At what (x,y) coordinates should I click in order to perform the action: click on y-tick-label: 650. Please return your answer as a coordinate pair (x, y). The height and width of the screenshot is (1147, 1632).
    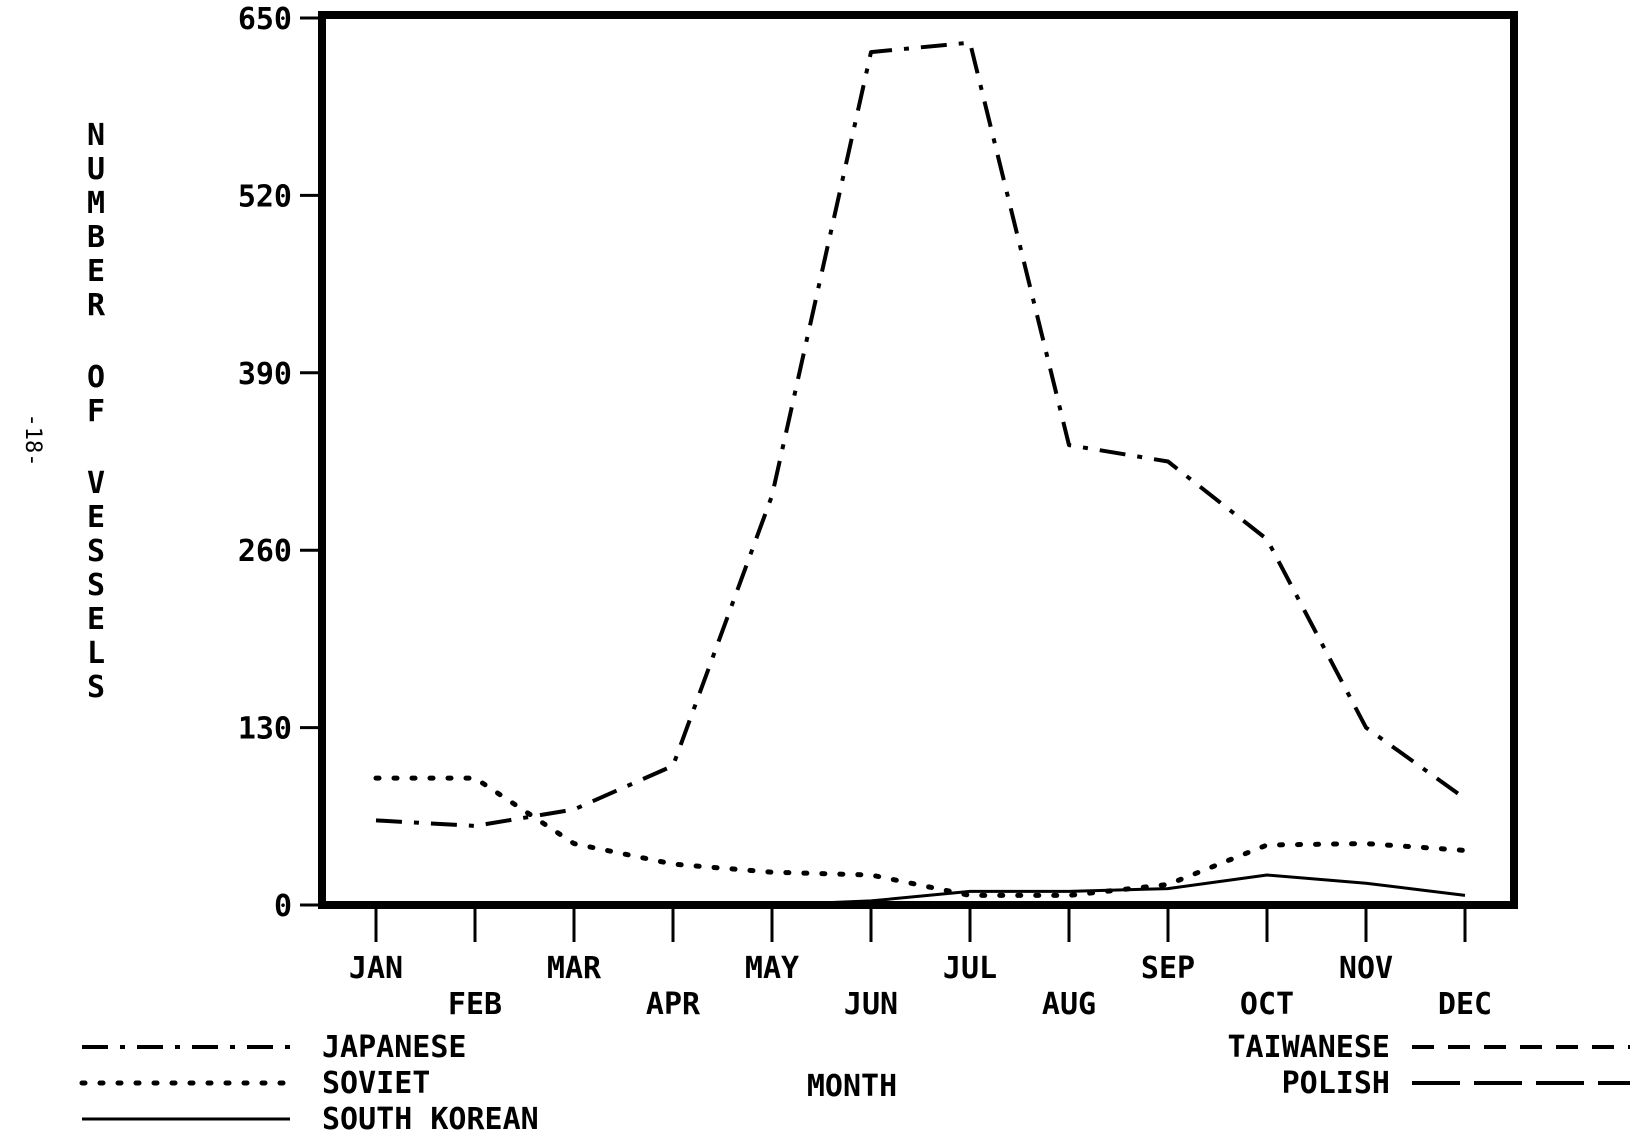
    Looking at the image, I should click on (265, 19).